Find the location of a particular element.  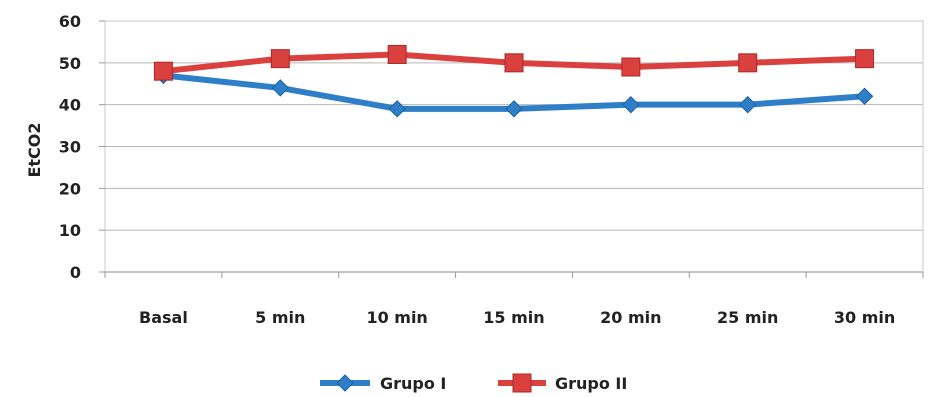

y-tick-label: 60 is located at coordinates (70, 21).